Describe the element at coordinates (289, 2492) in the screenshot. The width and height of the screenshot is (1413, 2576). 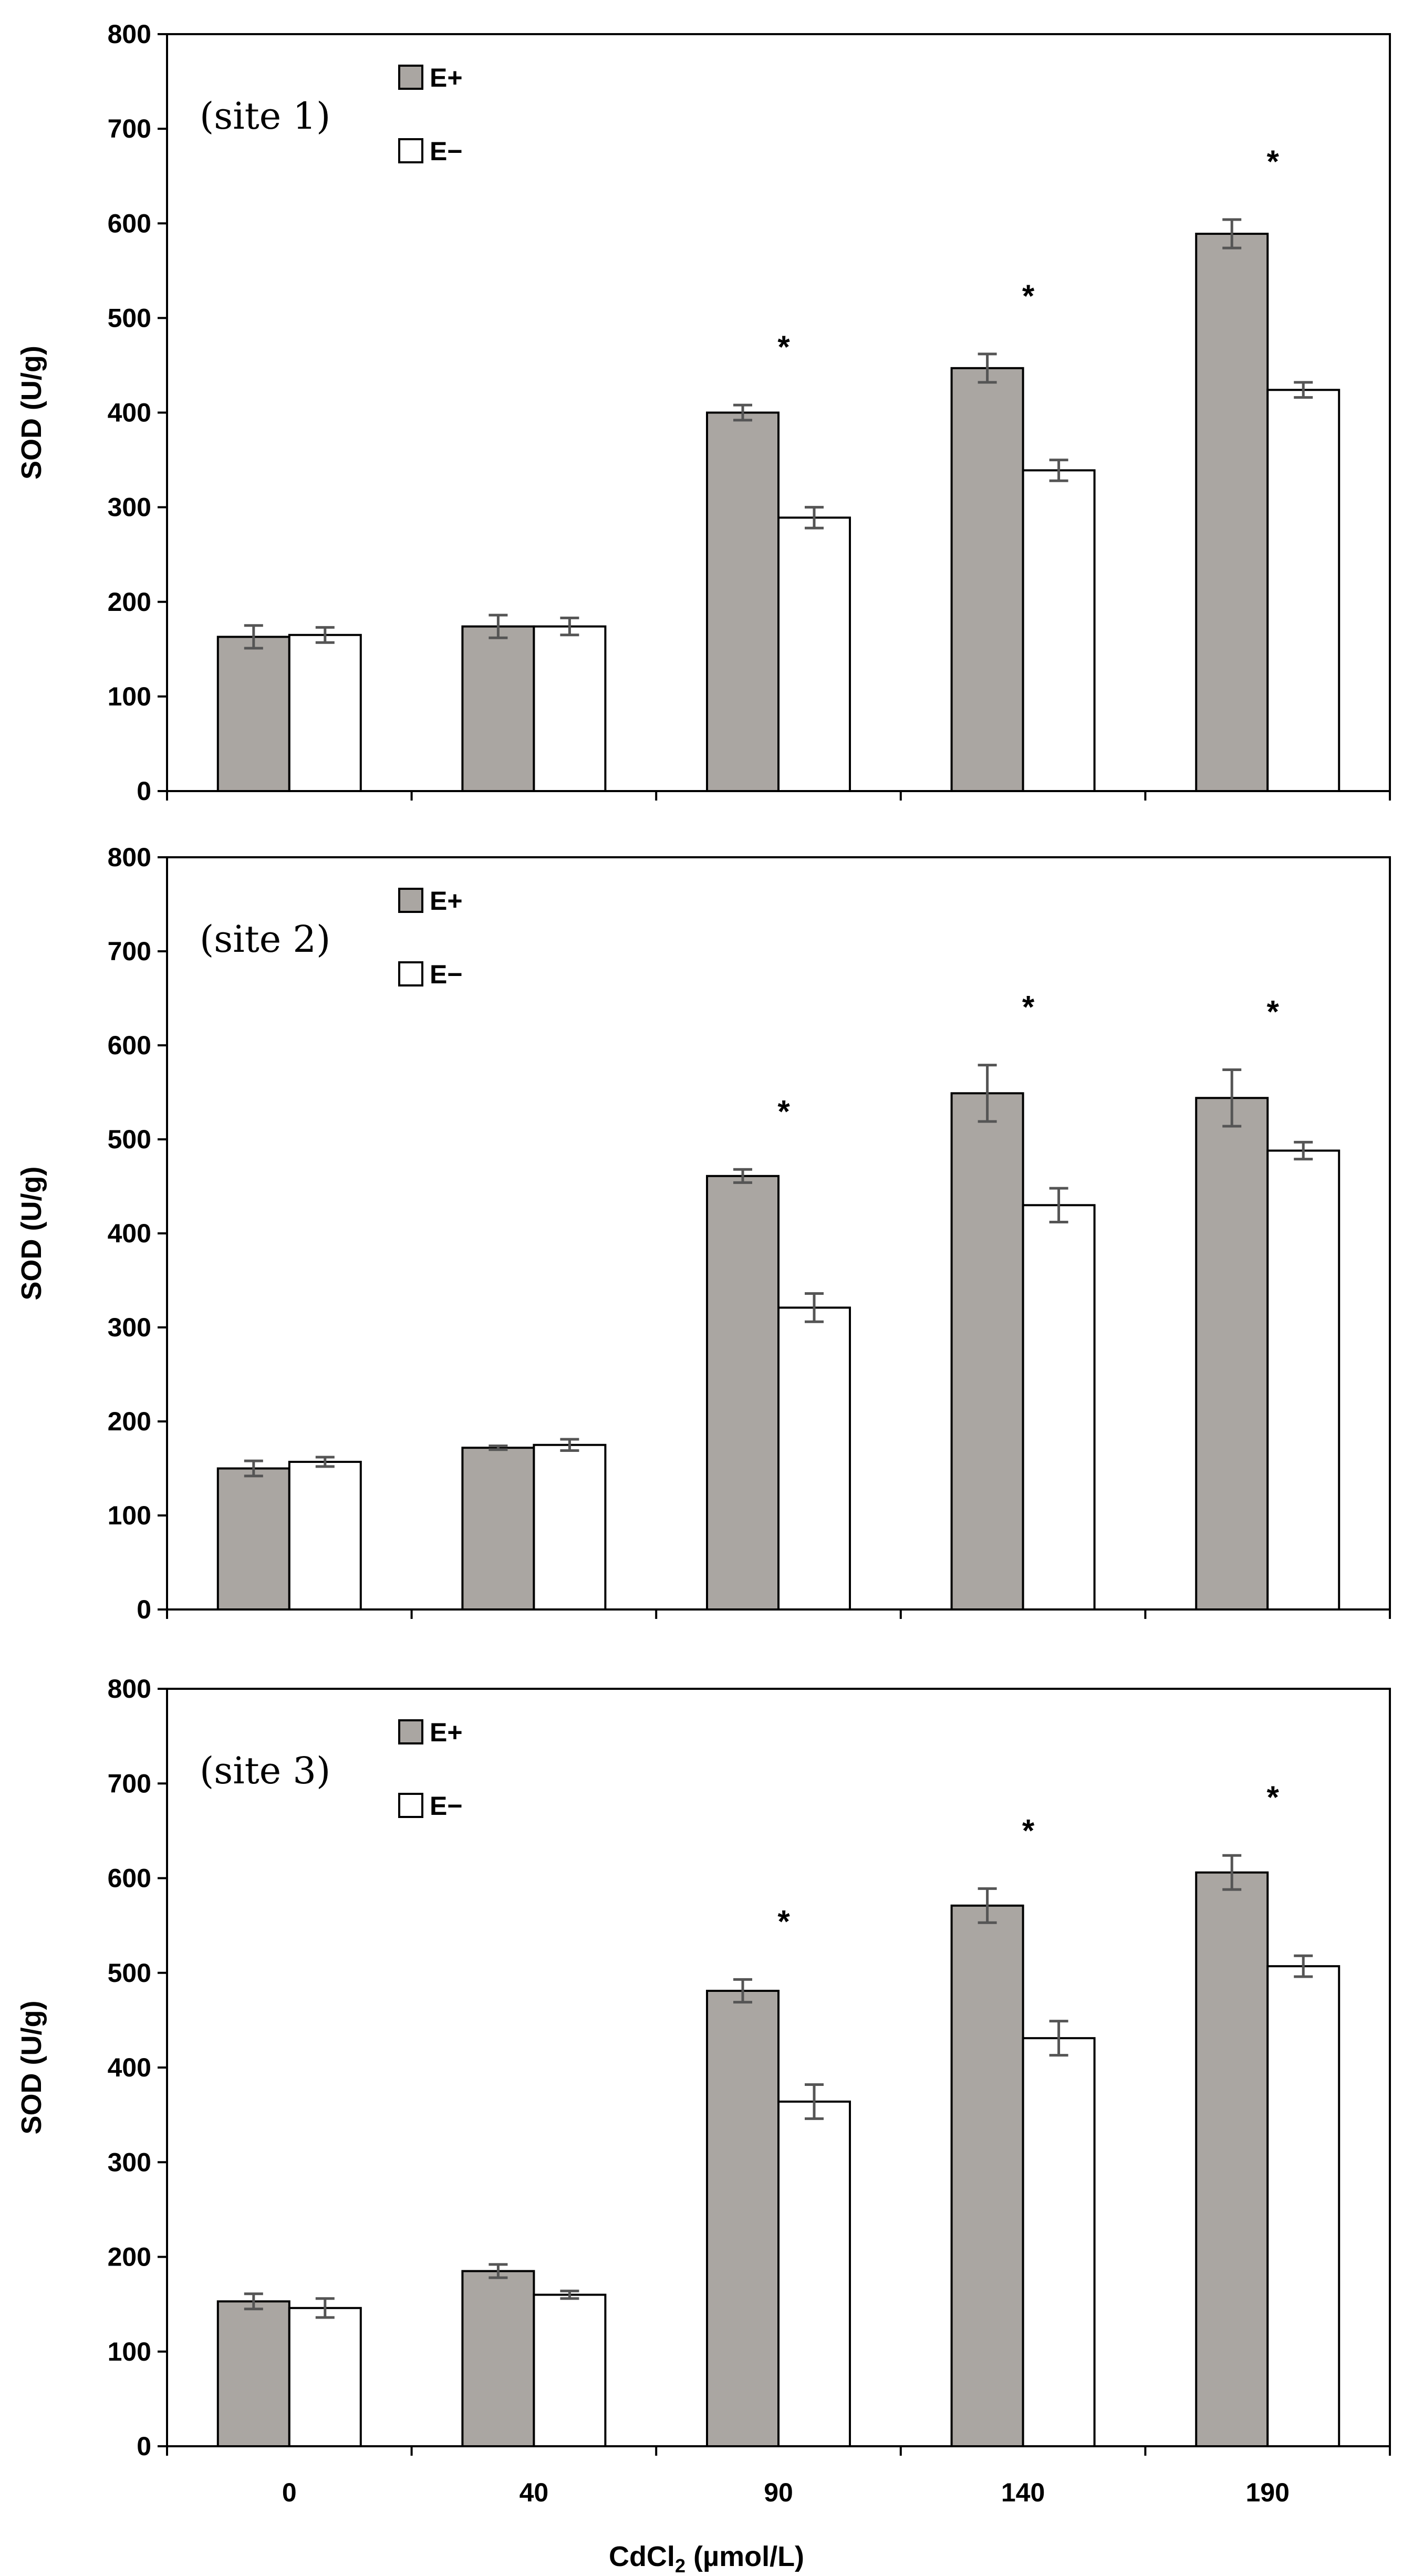
I see `x-tick-label: 0` at that location.